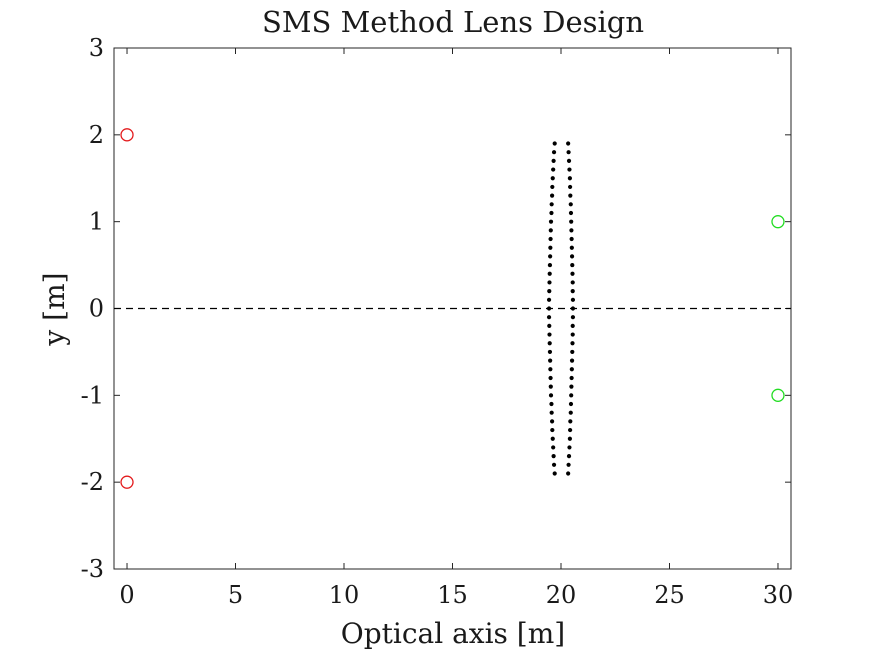 Image resolution: width=875 pixels, height=656 pixels. What do you see at coordinates (452, 595) in the screenshot?
I see `x-tick-label: 15` at bounding box center [452, 595].